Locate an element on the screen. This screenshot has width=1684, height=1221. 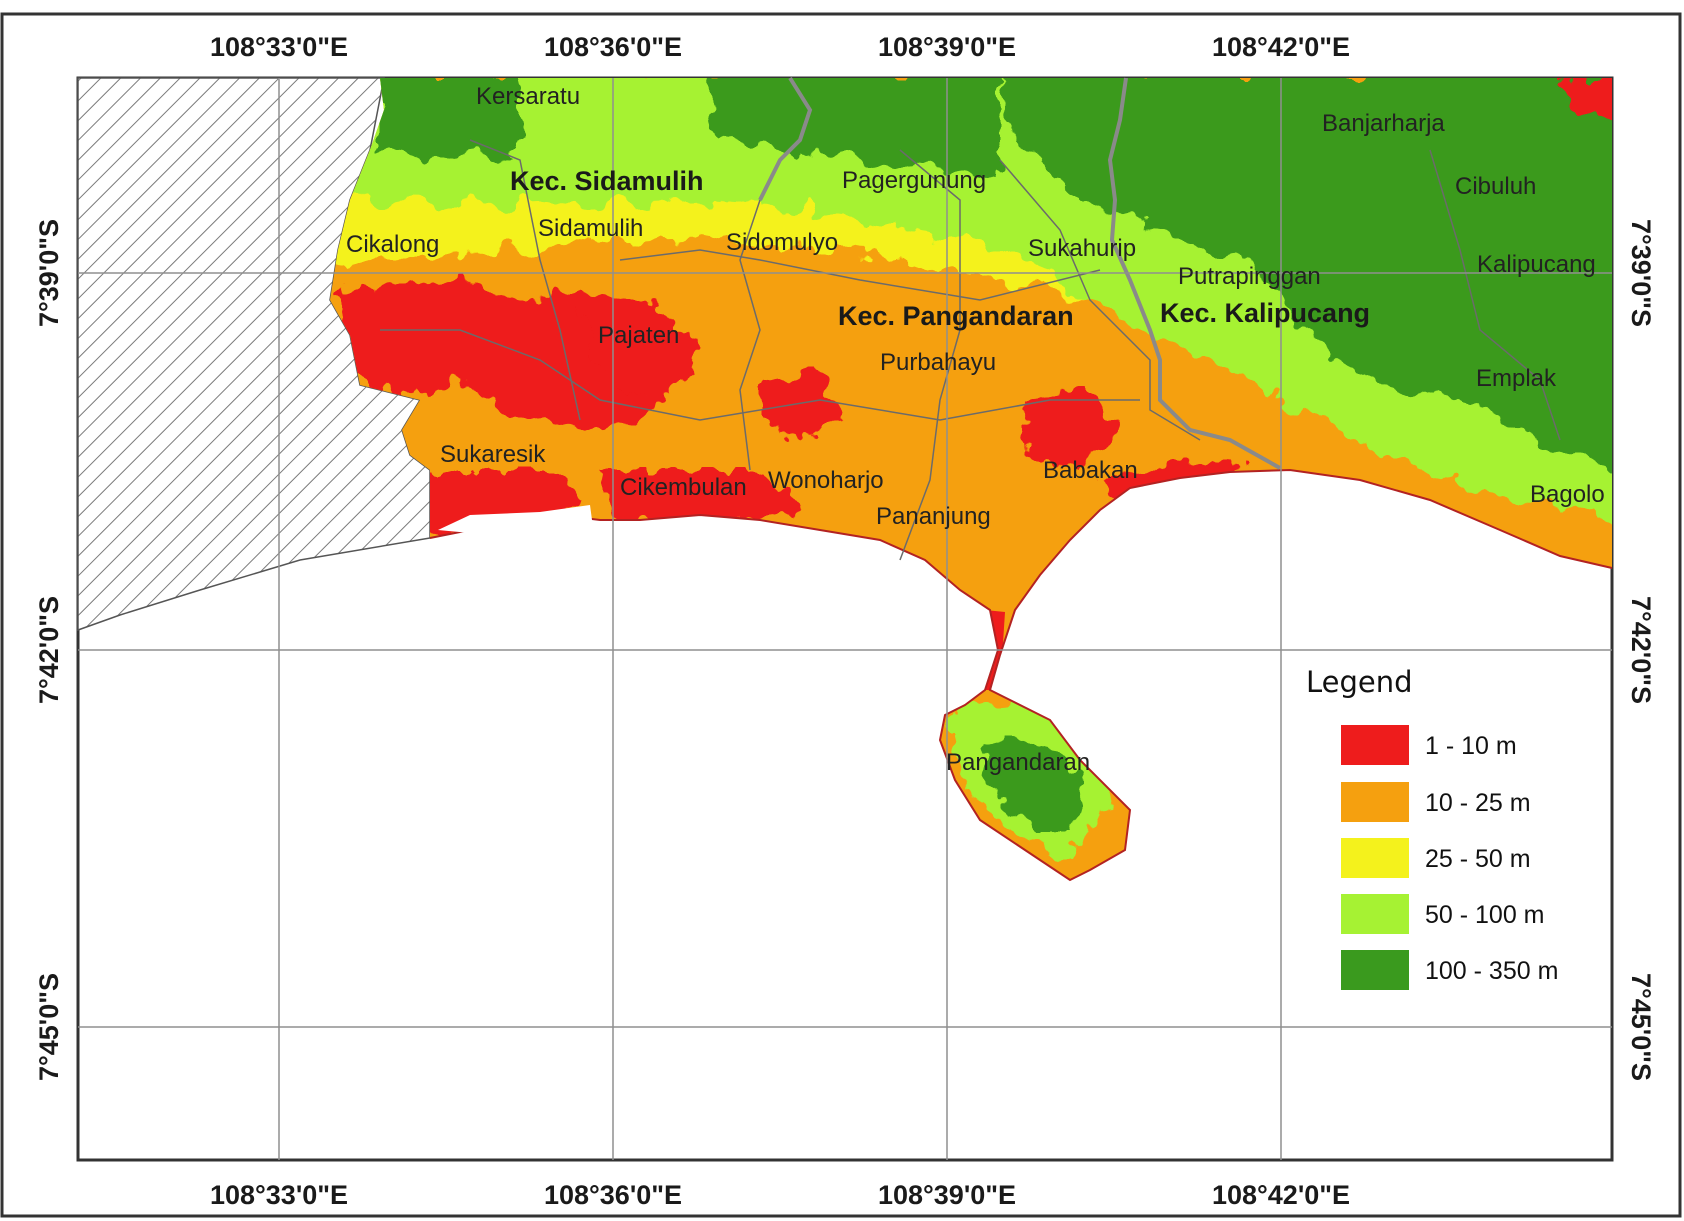
lat-label-right-1: 7°39'0"S is located at coordinates (1641, 273).